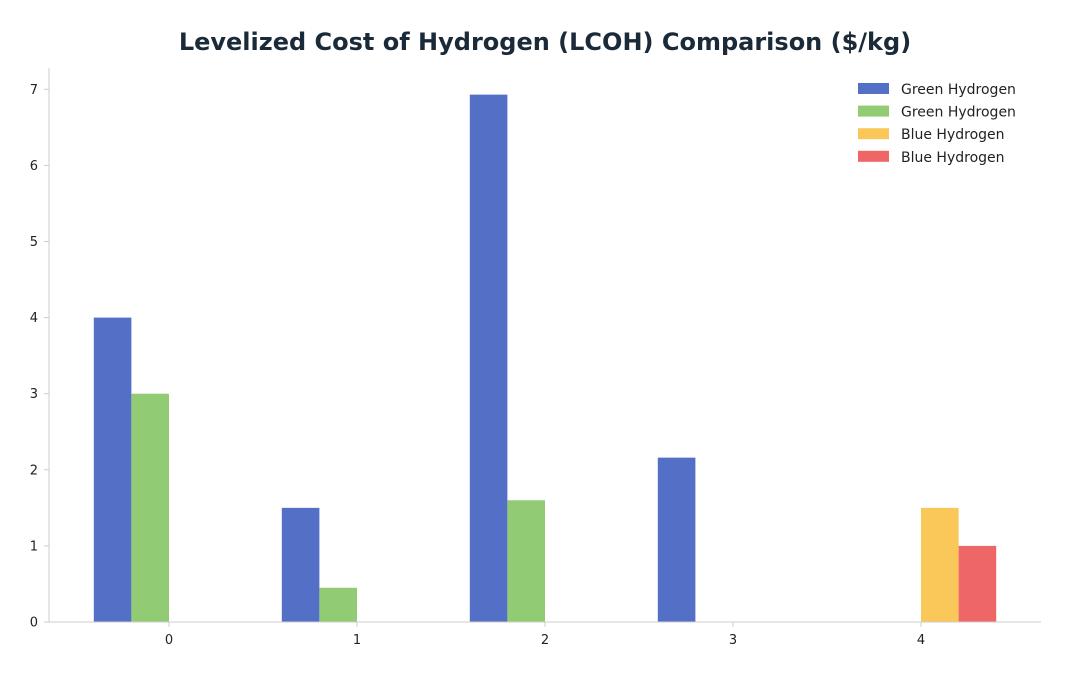  Describe the element at coordinates (34, 394) in the screenshot. I see `y-tick-label: 3` at that location.